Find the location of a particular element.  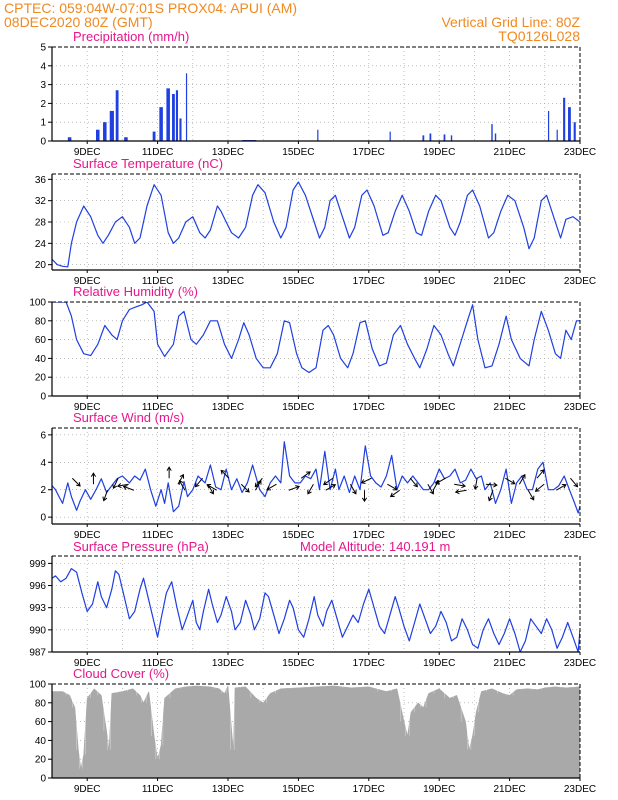

header-model-code: TQ0126L028 is located at coordinates (539, 36).